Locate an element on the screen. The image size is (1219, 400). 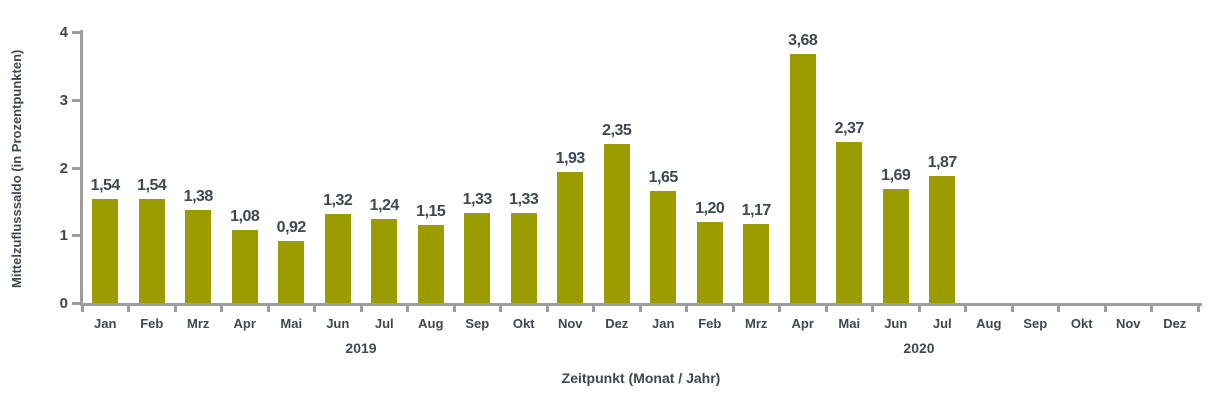
y-tick-label: 3 is located at coordinates (63, 100).